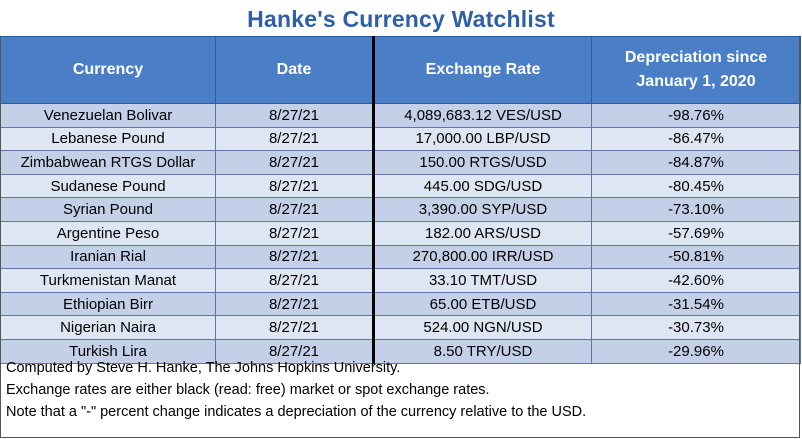 The width and height of the screenshot is (802, 439). What do you see at coordinates (696, 304) in the screenshot?
I see `cell-depreciation: -31.54%` at bounding box center [696, 304].